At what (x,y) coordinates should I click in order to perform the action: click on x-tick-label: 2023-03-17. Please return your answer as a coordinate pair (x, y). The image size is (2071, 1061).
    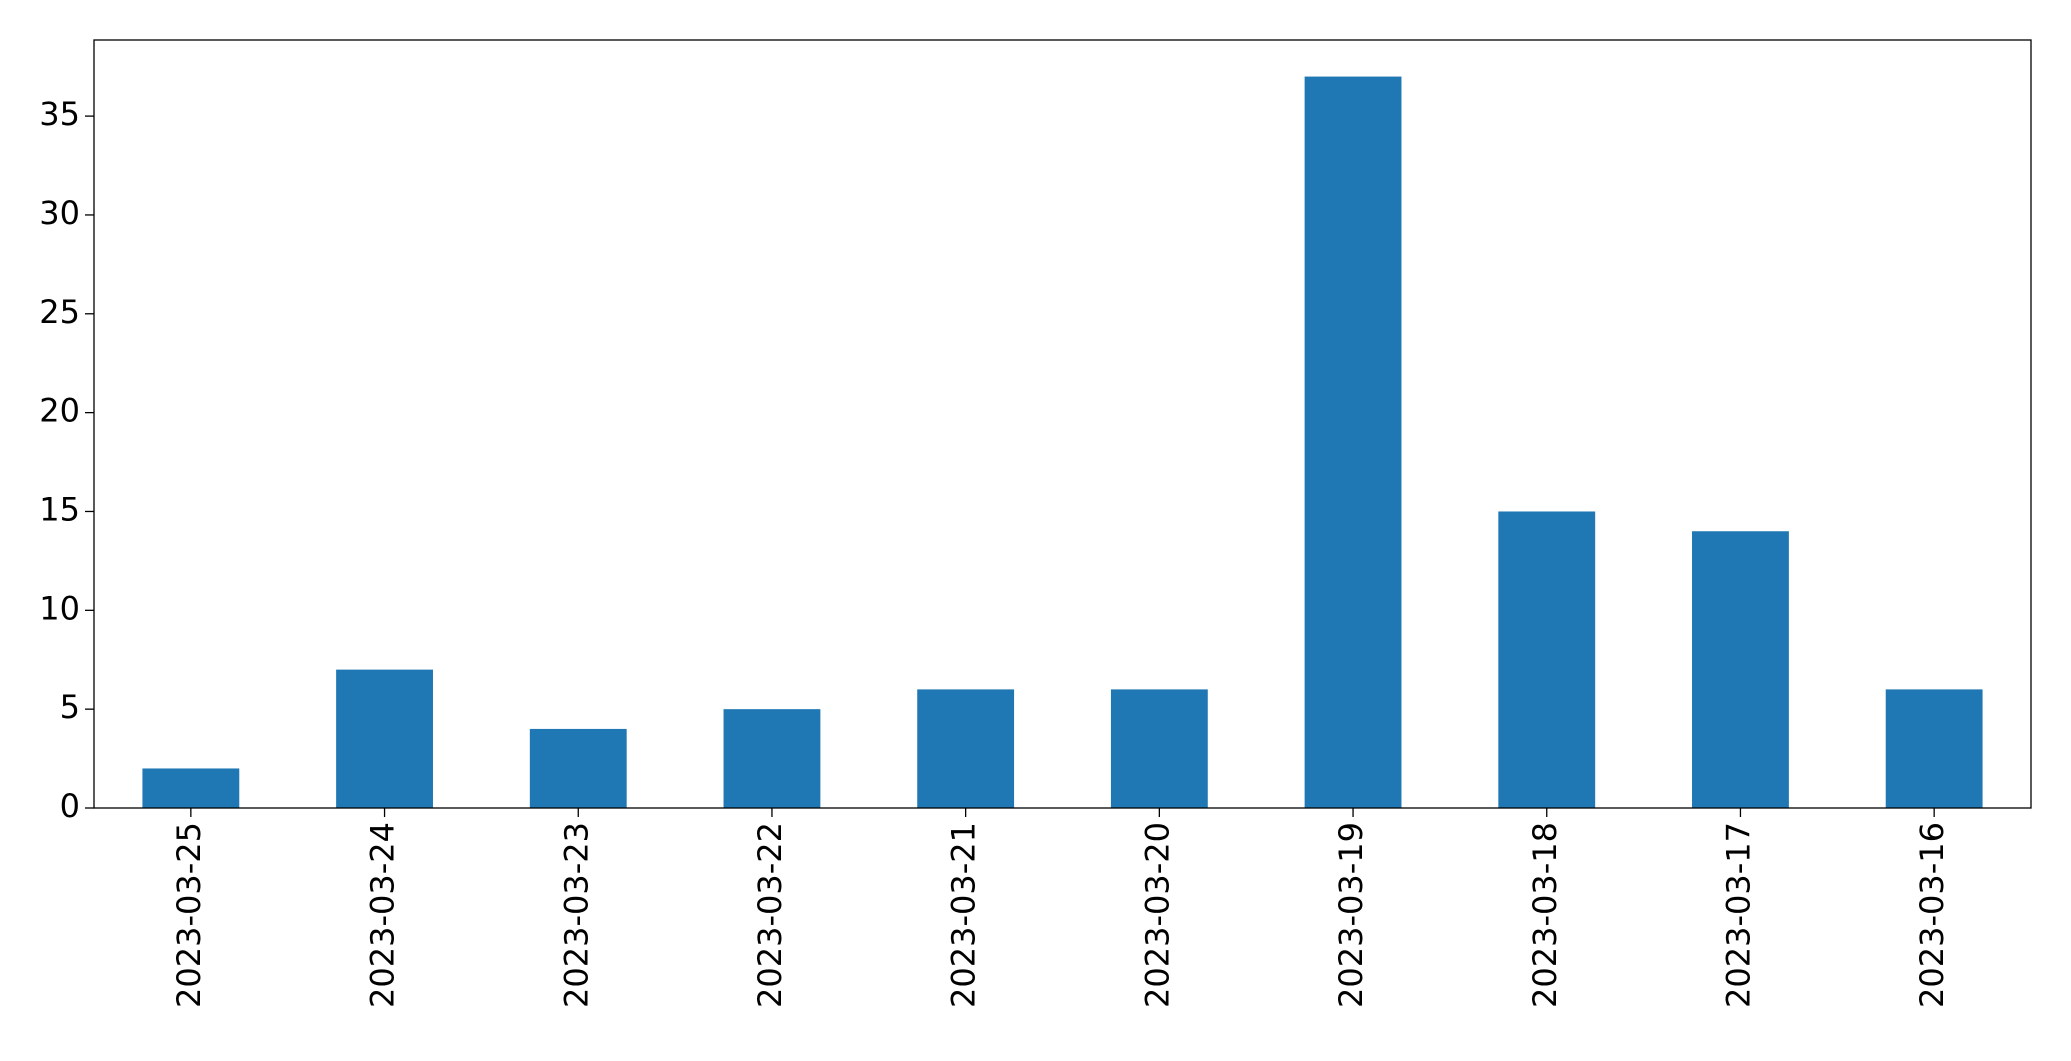
    Looking at the image, I should click on (1738, 915).